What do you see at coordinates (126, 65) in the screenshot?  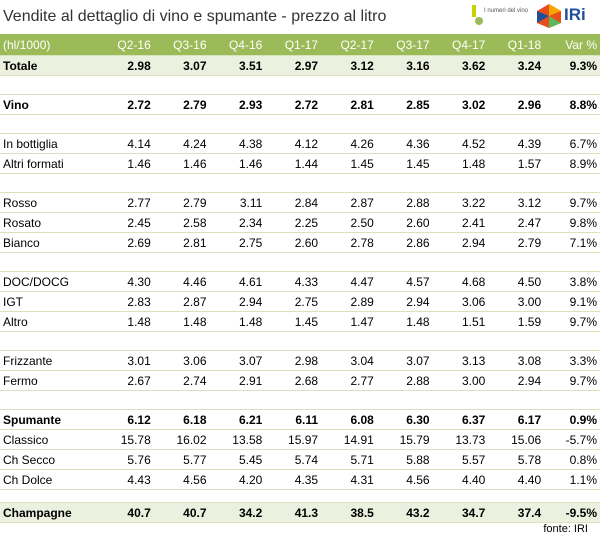 I see `value-cell: 2.98` at bounding box center [126, 65].